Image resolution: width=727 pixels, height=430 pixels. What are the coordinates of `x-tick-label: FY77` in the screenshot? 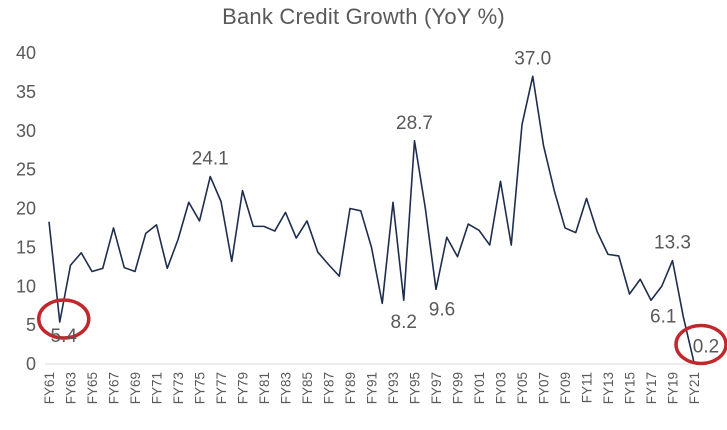 It's located at (221, 388).